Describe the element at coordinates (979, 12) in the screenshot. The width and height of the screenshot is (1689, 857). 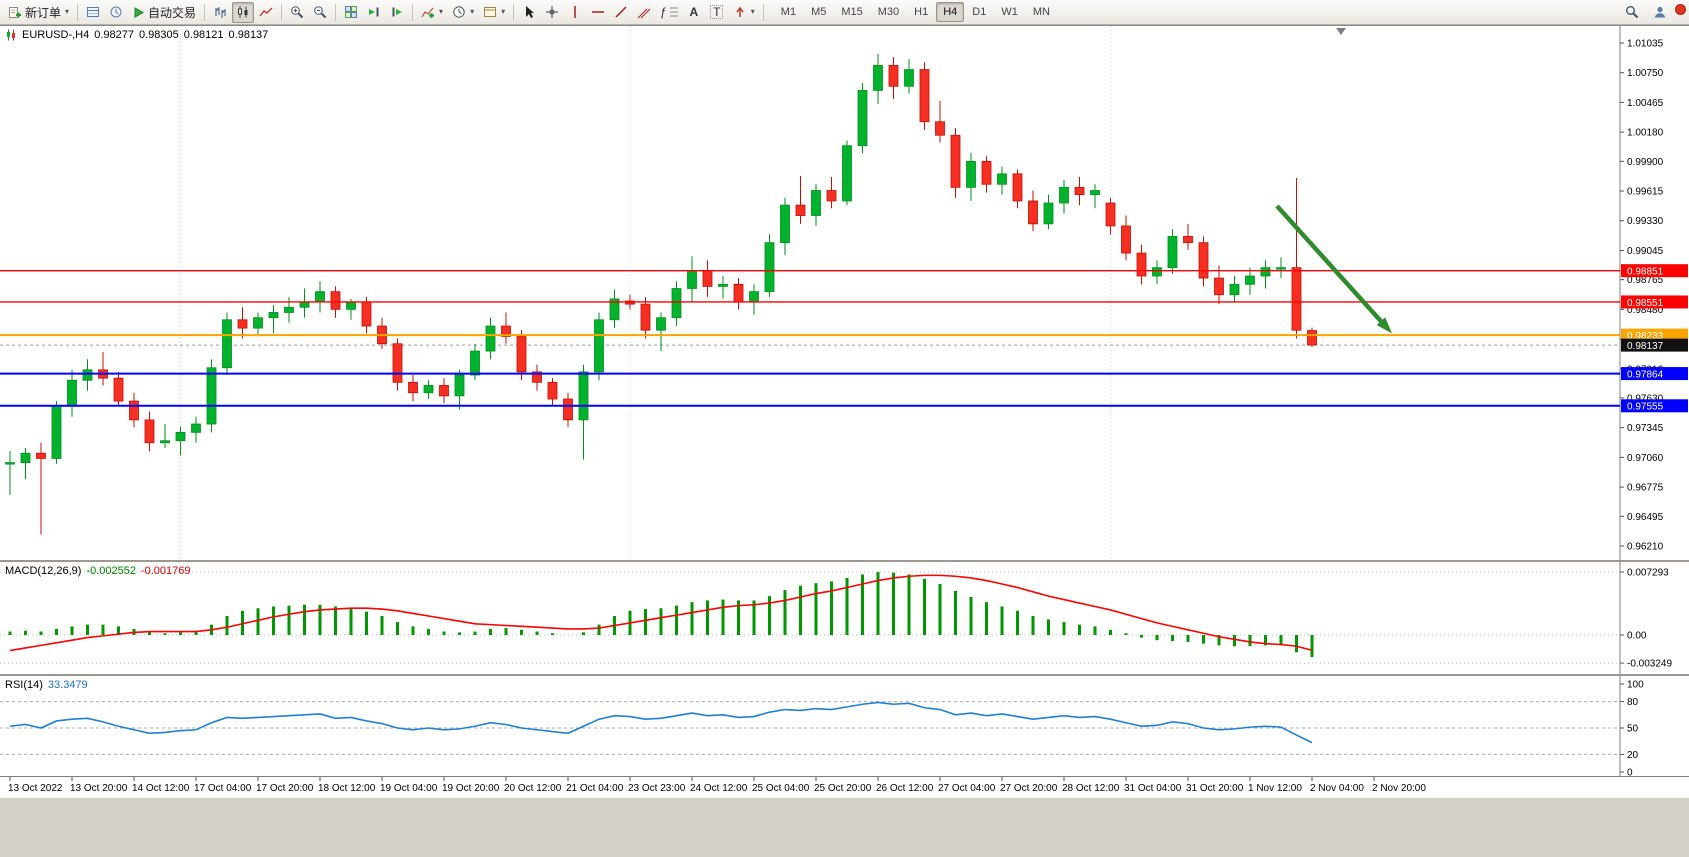
I see `timeframe-d1: D1` at that location.